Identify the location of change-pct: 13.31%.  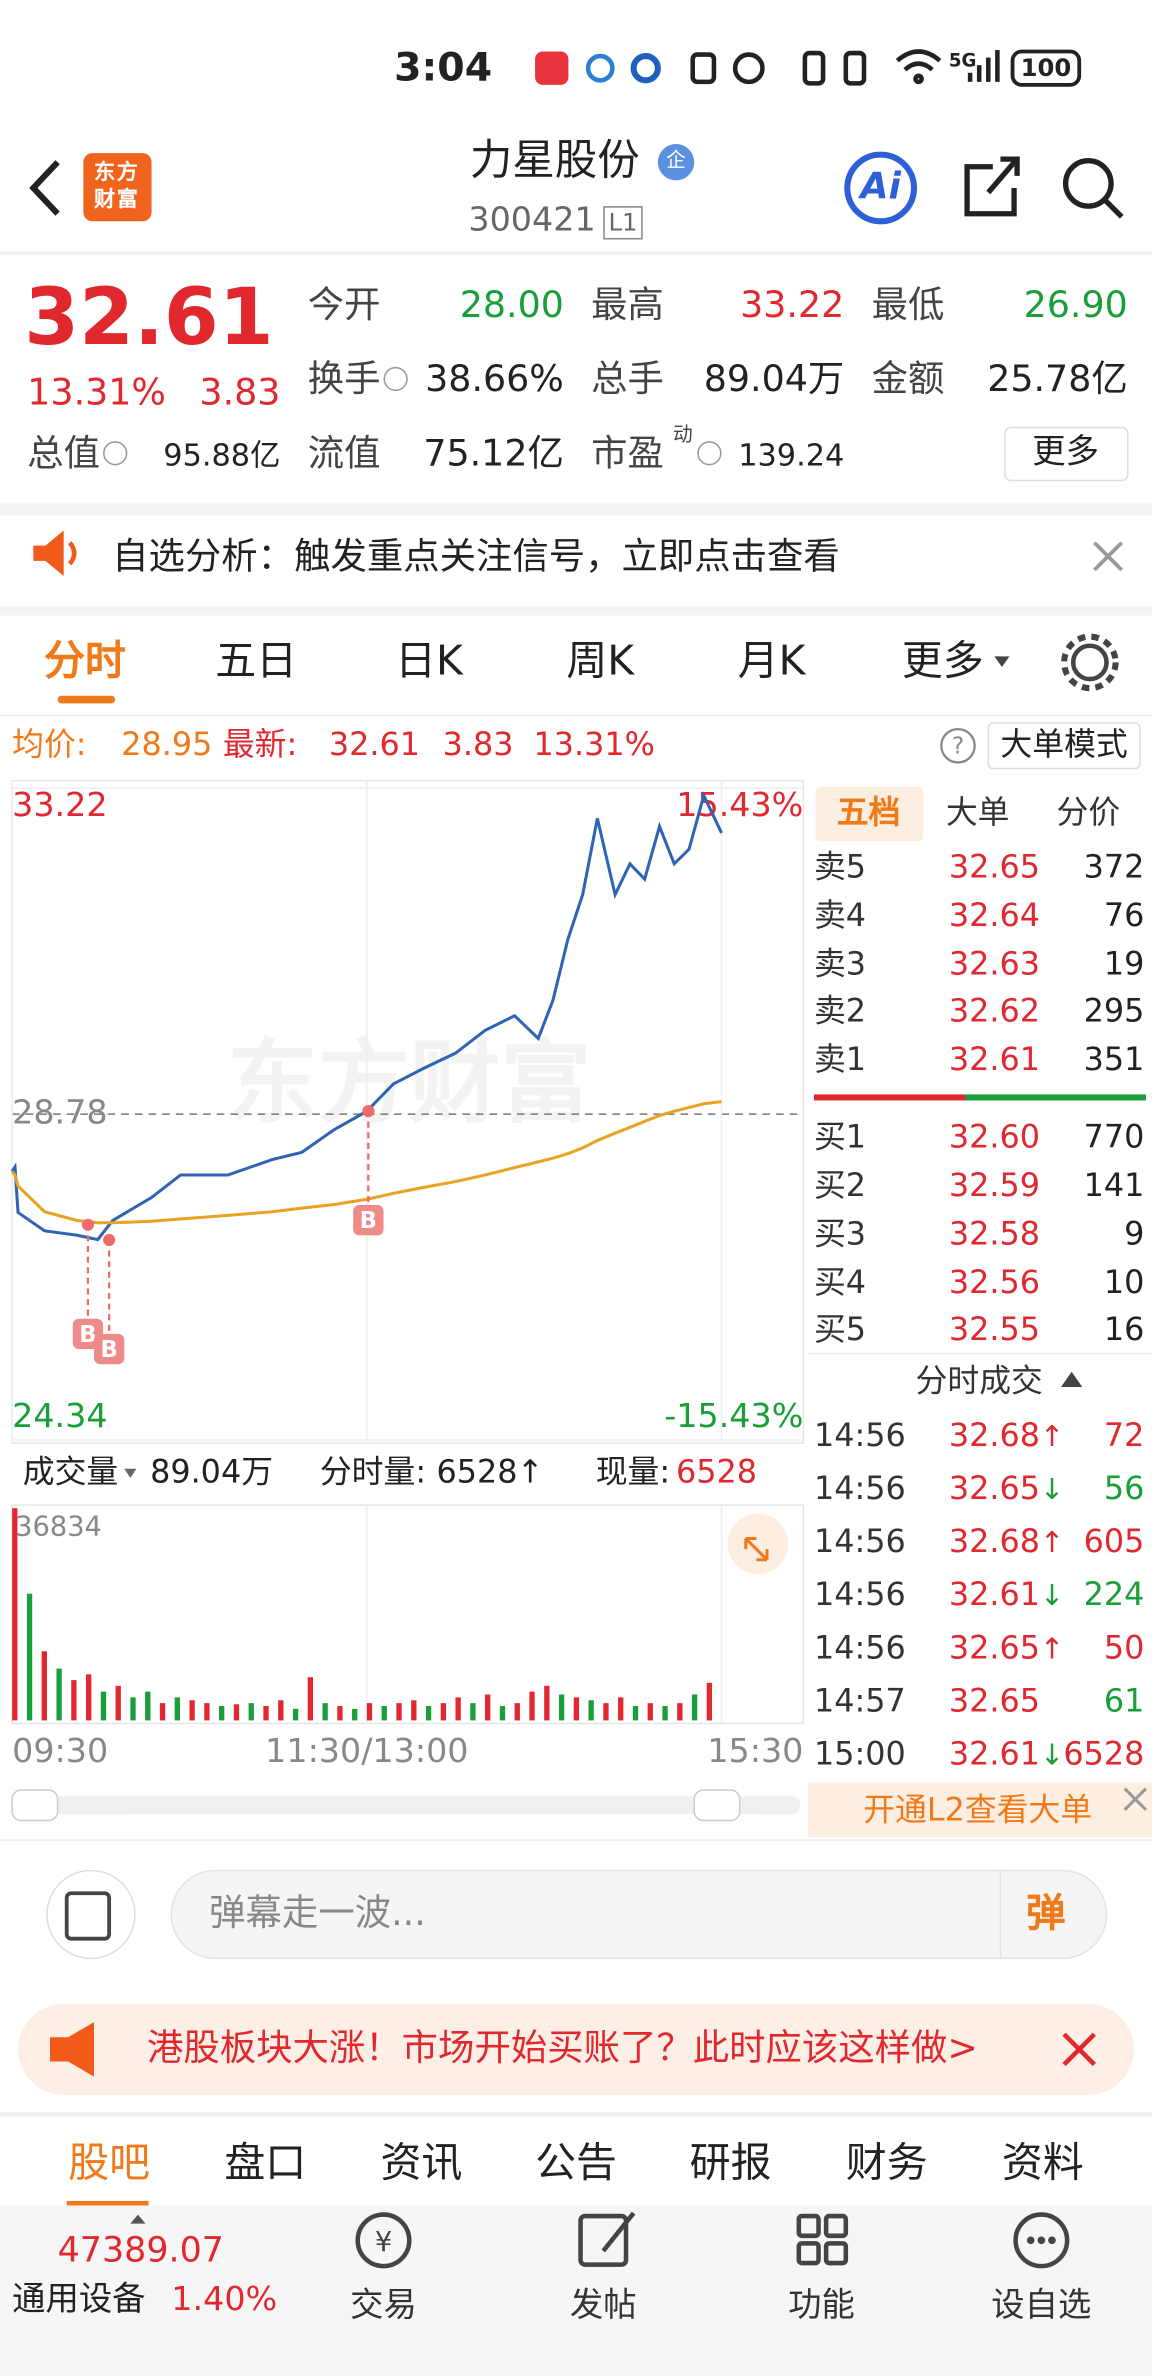
(97, 393).